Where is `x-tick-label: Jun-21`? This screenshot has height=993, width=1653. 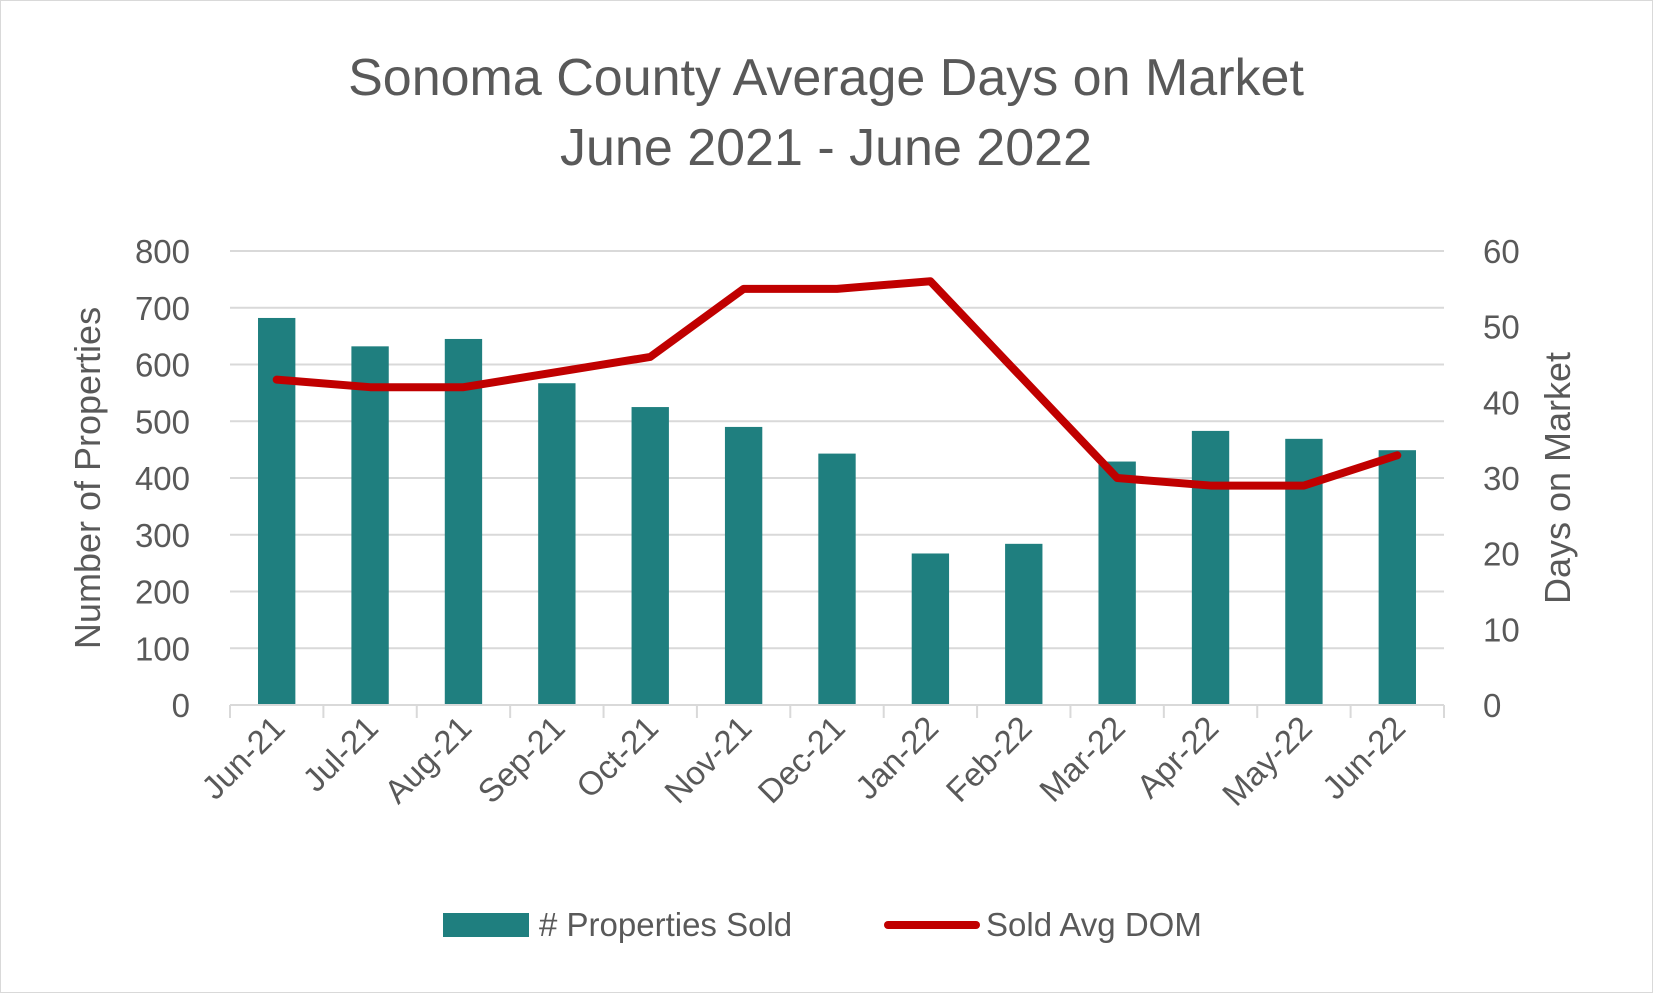 x-tick-label: Jun-21 is located at coordinates (243, 758).